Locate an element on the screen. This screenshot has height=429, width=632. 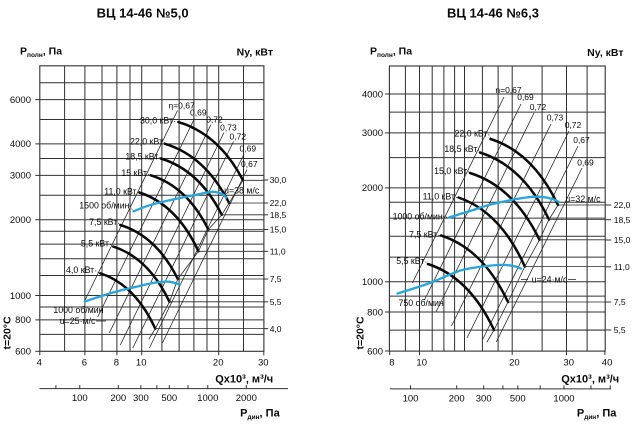
svg-text: 4 is located at coordinates (39, 362).